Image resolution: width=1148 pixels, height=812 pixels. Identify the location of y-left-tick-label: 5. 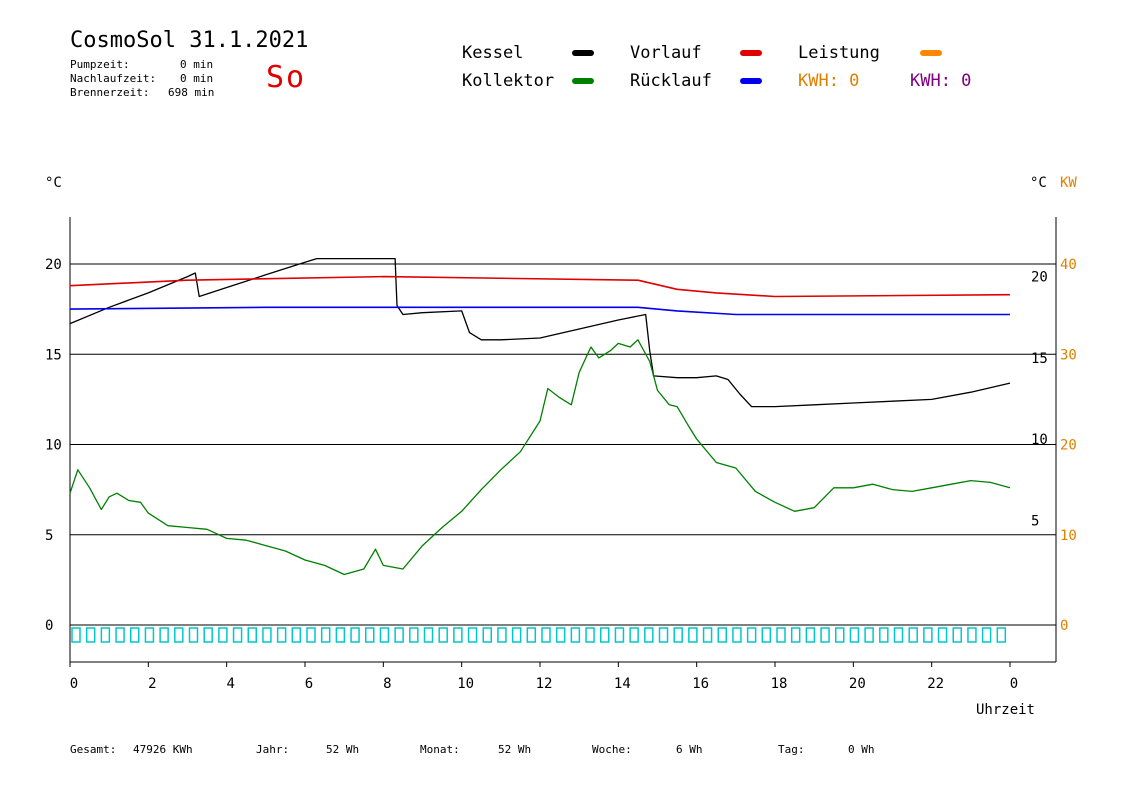
(49, 536).